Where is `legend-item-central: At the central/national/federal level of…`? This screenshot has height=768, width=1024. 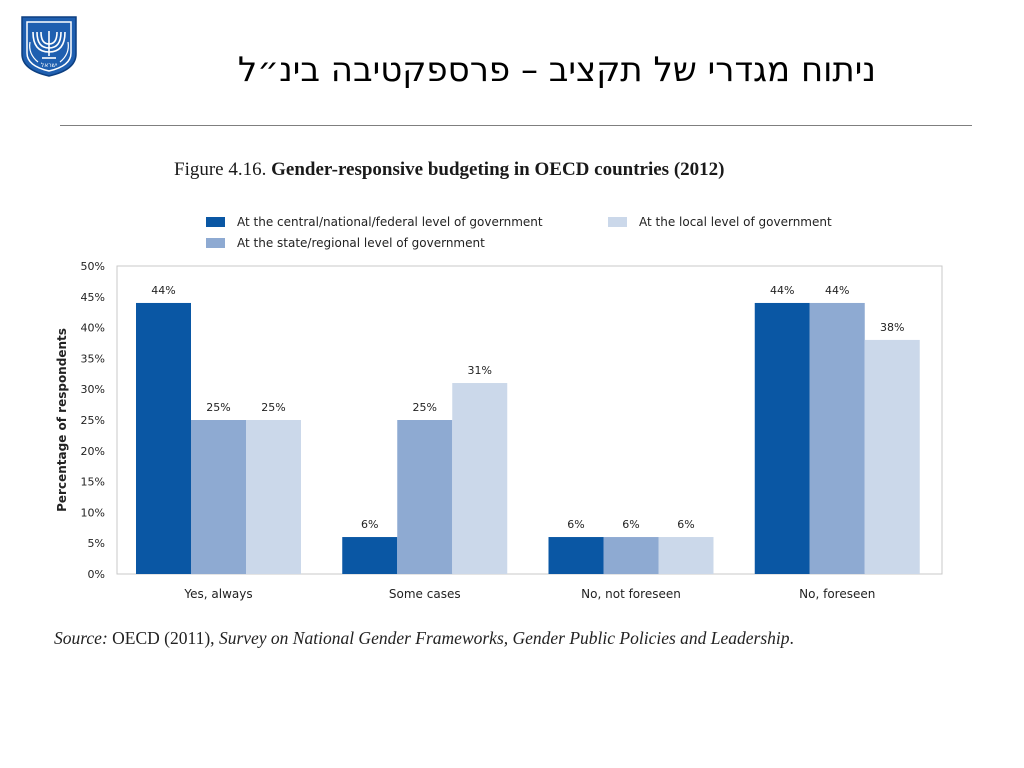 legend-item-central: At the central/national/federal level of… is located at coordinates (374, 222).